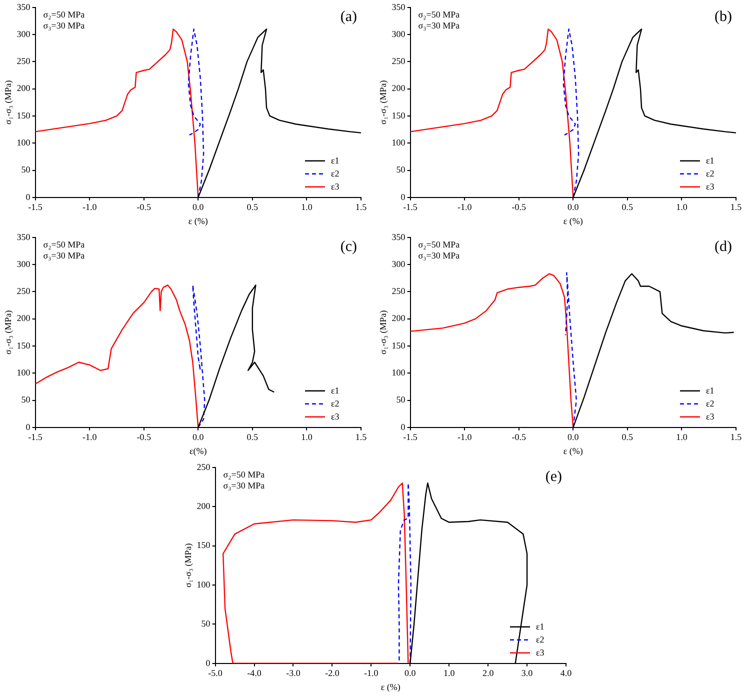 The image size is (750, 696). What do you see at coordinates (215, 673) in the screenshot?
I see `x-tick-label: -5.0` at bounding box center [215, 673].